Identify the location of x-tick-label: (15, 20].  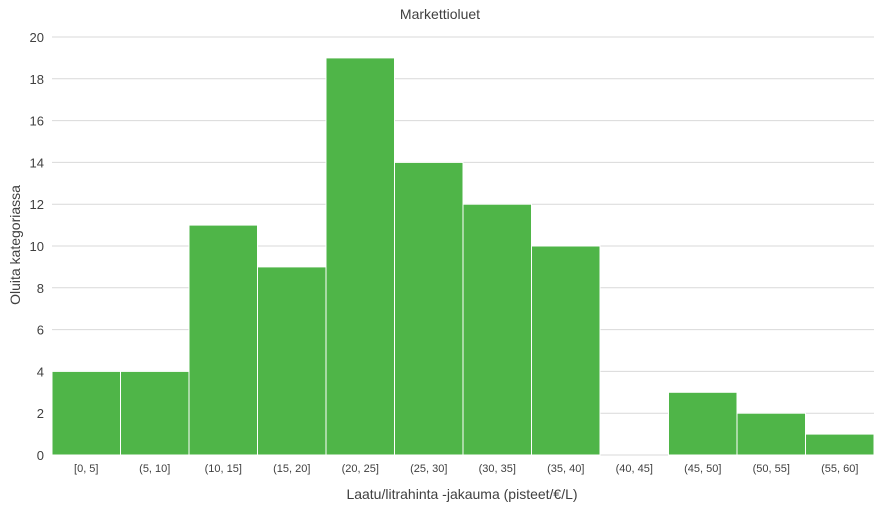
(291, 469).